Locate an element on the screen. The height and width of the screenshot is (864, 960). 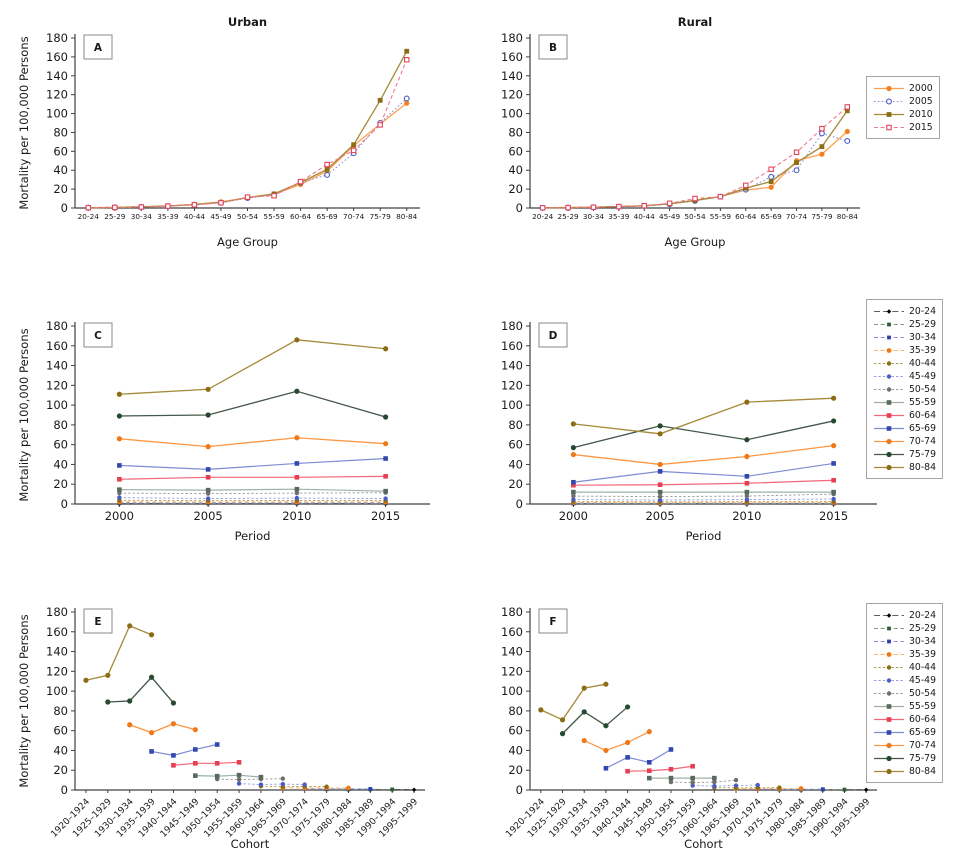
legend-label: 2000 is located at coordinates (921, 88).